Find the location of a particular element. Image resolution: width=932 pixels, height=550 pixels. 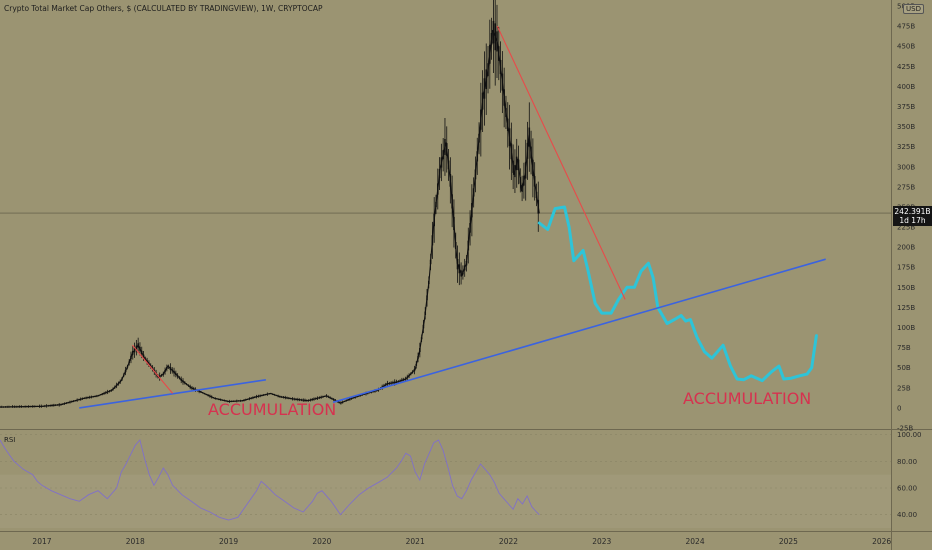

price-tick-label: 375B is located at coordinates (906, 107).